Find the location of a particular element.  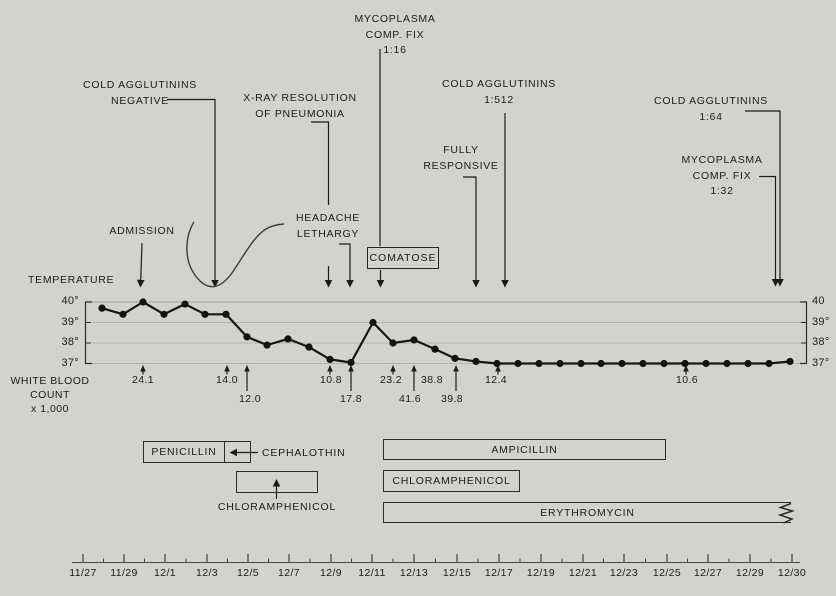

wbc-value: 38.8 is located at coordinates (432, 380).